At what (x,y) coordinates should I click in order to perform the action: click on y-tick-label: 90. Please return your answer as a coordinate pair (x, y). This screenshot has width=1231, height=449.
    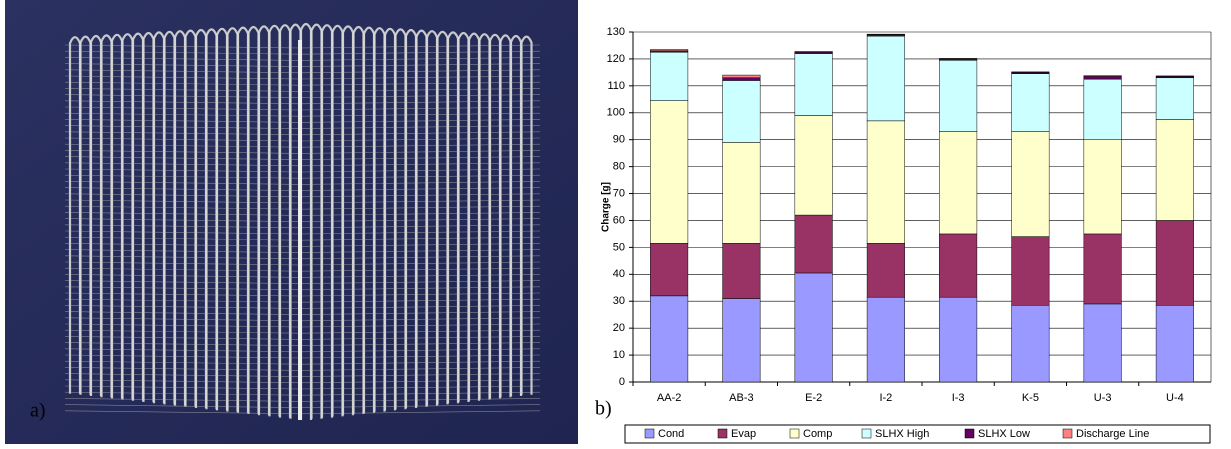
    Looking at the image, I should click on (619, 140).